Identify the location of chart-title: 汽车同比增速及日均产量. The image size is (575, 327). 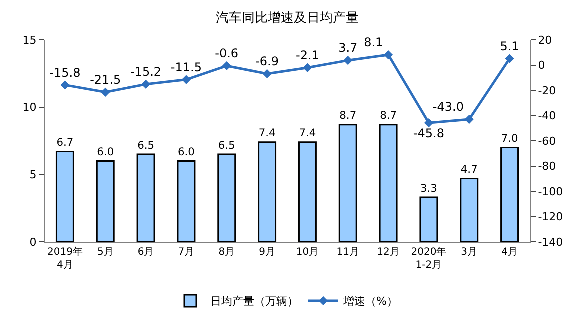
(287, 18).